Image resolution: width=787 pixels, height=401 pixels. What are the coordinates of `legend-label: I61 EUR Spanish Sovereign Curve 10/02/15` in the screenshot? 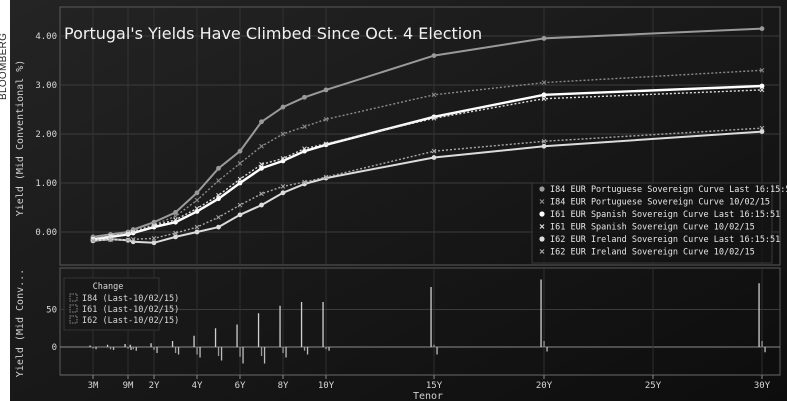 It's located at (652, 228).